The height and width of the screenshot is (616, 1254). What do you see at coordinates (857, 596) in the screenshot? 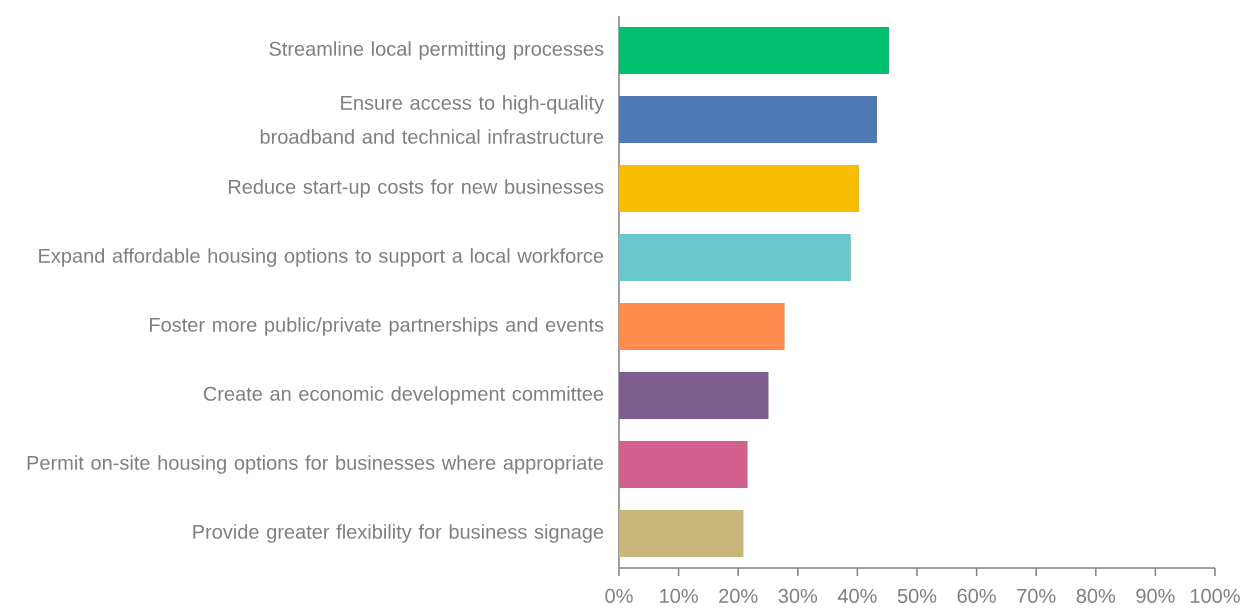
I see `x-tick-label: 40%` at bounding box center [857, 596].